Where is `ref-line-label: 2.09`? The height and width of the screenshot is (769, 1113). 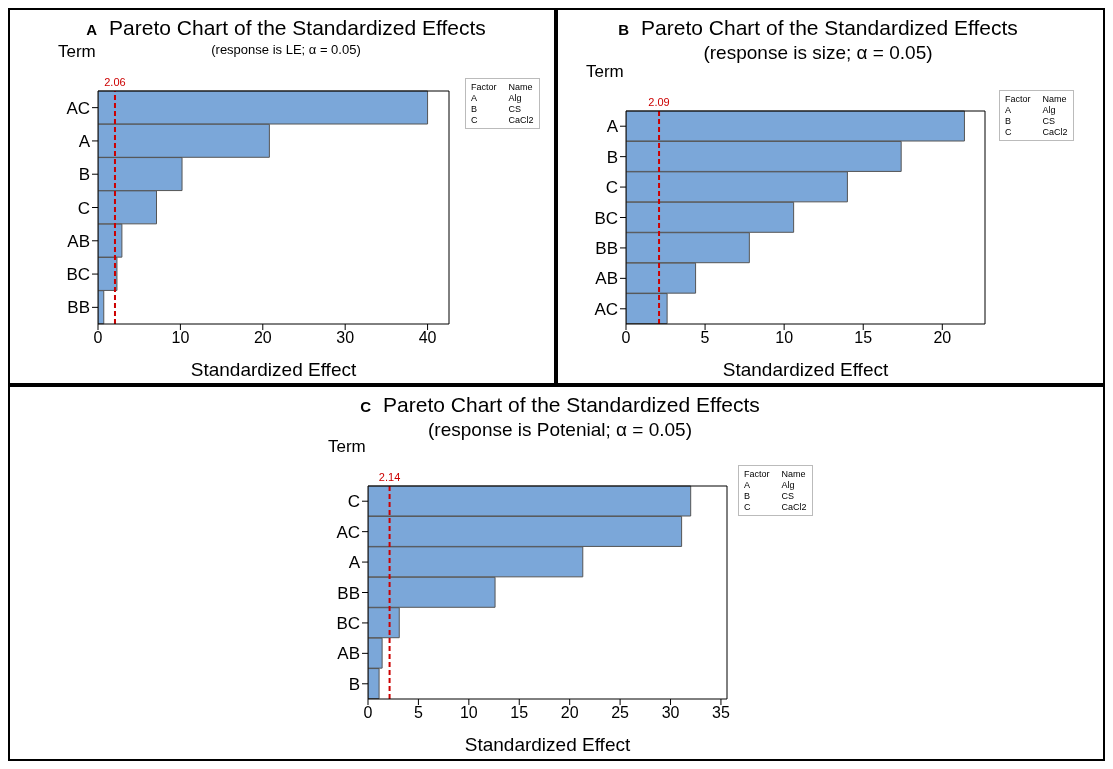
ref-line-label: 2.09 is located at coordinates (659, 102).